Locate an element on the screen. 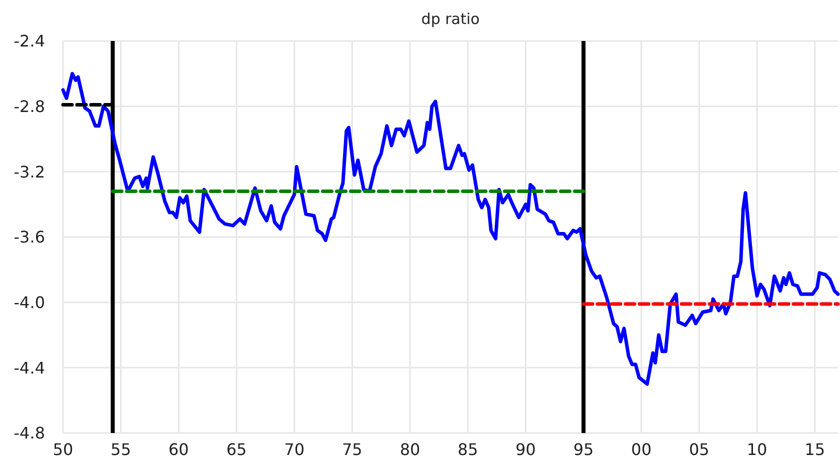  y-tick-label: -4.8 is located at coordinates (29, 433).